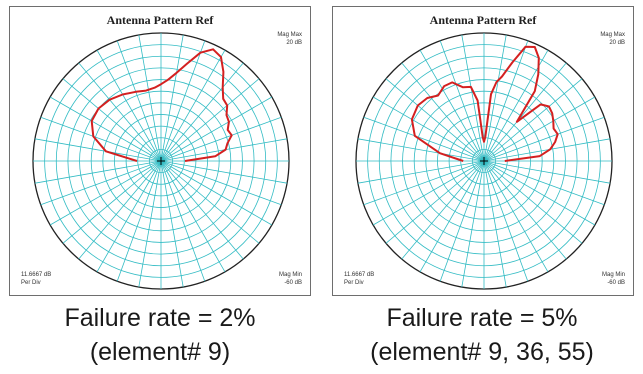 Image resolution: width=643 pixels, height=374 pixels. I want to click on caption-left: Failure rate = 2% (element# 9), so click(160, 335).